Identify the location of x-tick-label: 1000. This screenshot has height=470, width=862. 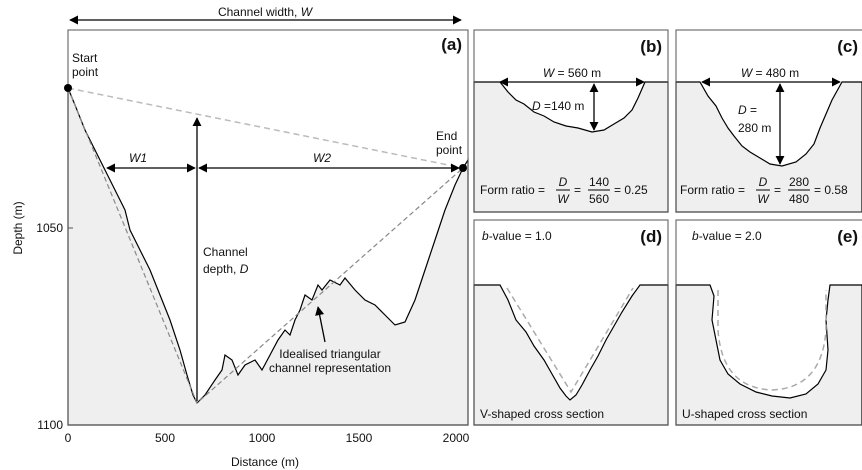
(262, 438).